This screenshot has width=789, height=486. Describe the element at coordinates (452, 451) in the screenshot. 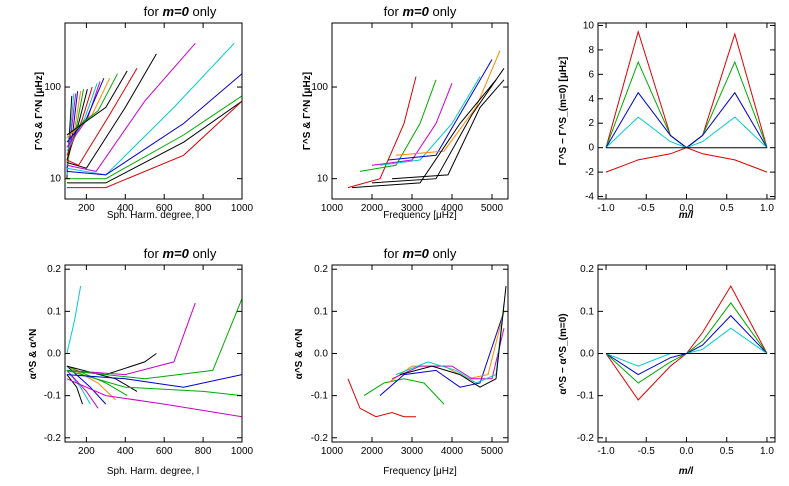

I see `panel-5-xtick-label: 4000` at that location.